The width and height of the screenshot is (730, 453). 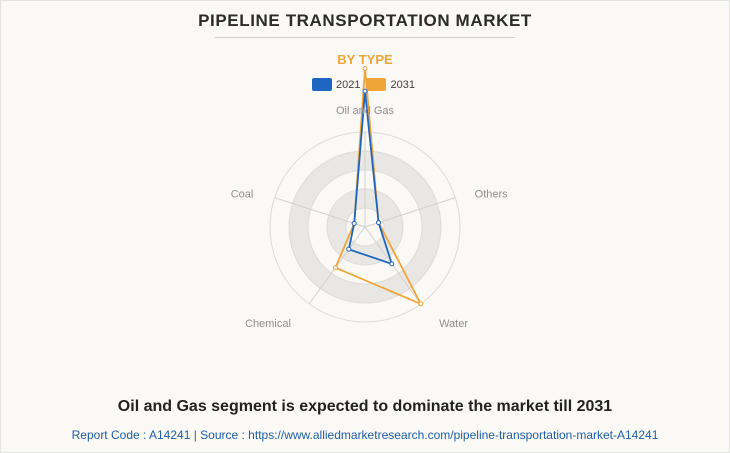 I want to click on category-label: Chemical, so click(x=268, y=324).